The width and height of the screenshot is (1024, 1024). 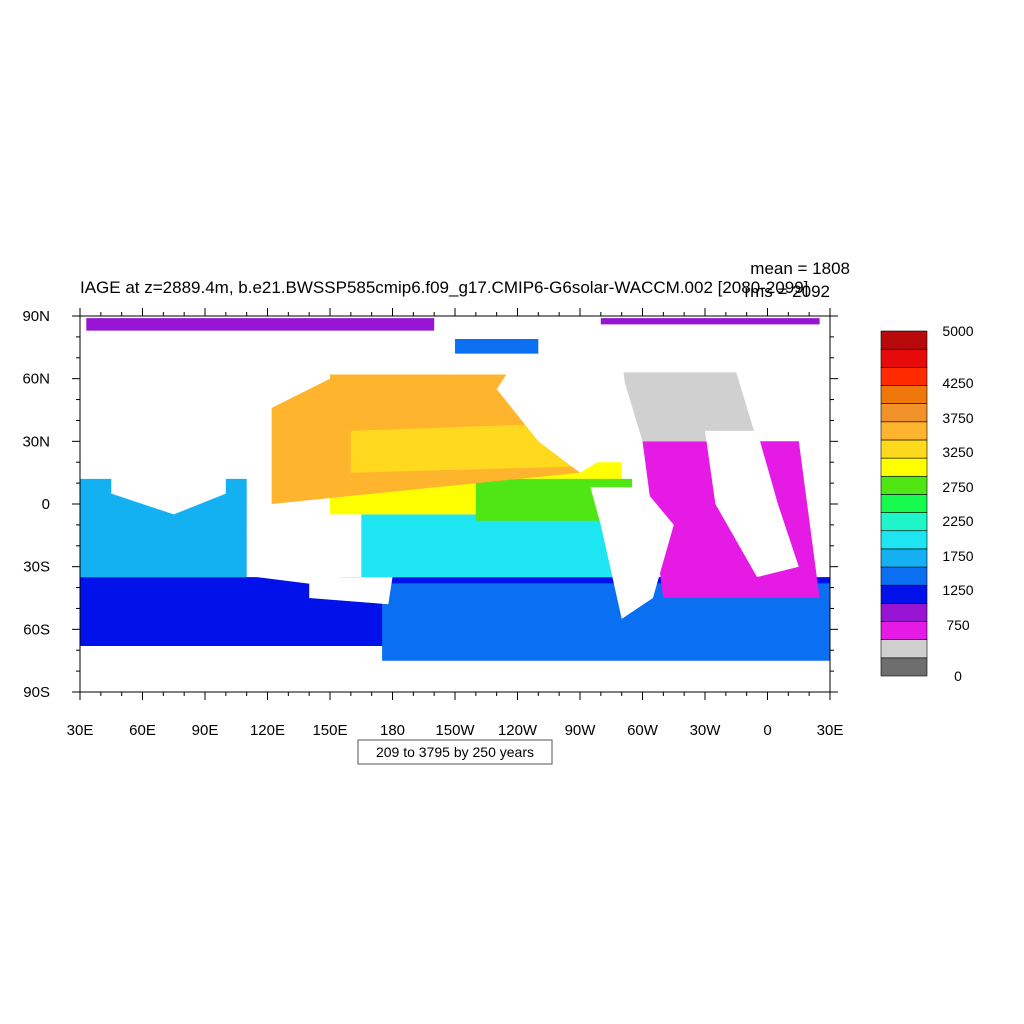 What do you see at coordinates (518, 730) in the screenshot?
I see `x-tick-label: 120W` at bounding box center [518, 730].